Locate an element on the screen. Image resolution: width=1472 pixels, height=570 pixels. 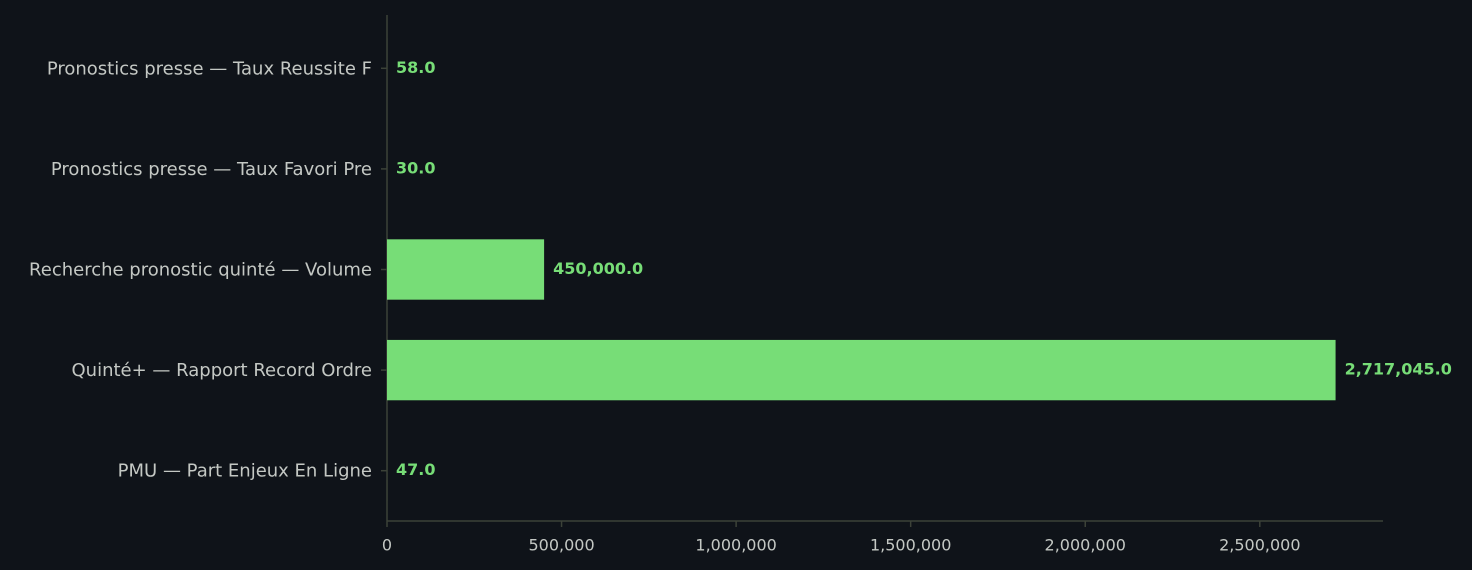
value-label: 450,000.0 is located at coordinates (598, 268).